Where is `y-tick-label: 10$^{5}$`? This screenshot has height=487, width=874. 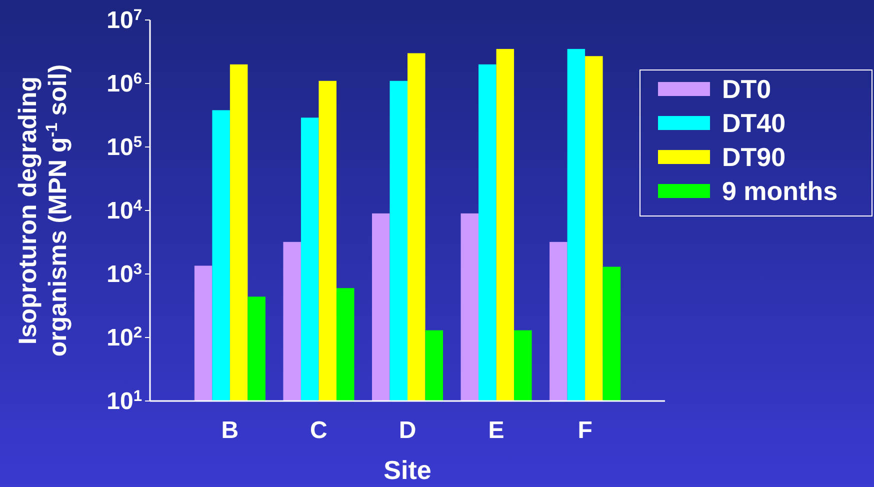
y-tick-label: 10$^{5}$ is located at coordinates (124, 147).